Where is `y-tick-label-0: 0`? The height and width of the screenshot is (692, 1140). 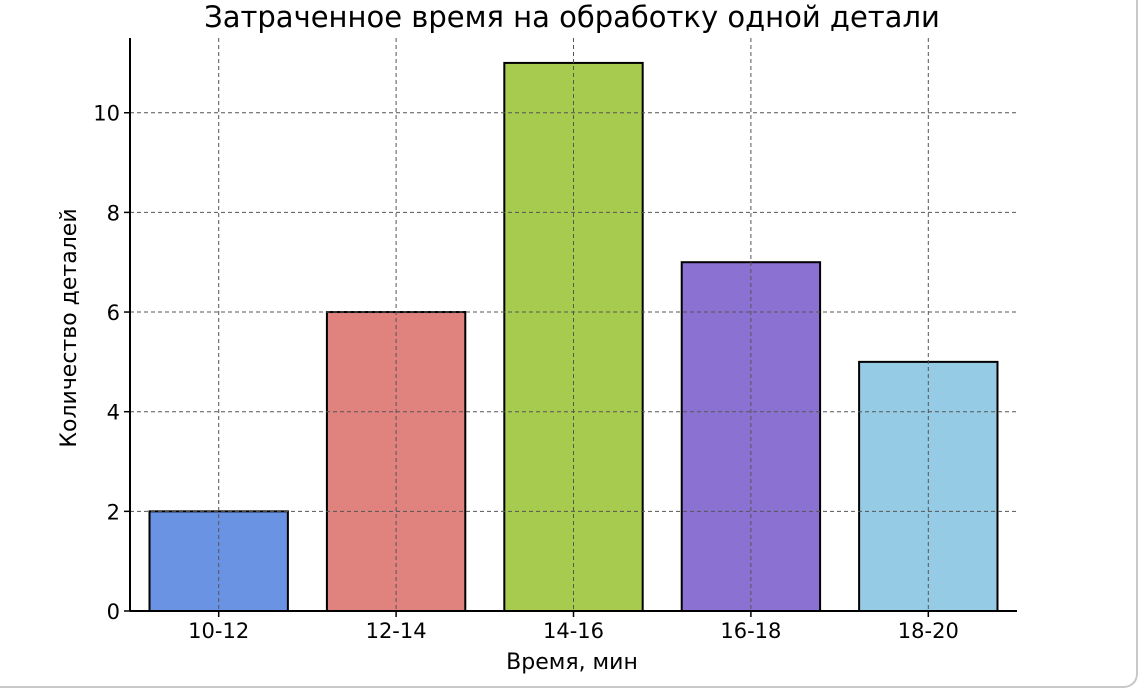
y-tick-label-0: 0 is located at coordinates (113, 612).